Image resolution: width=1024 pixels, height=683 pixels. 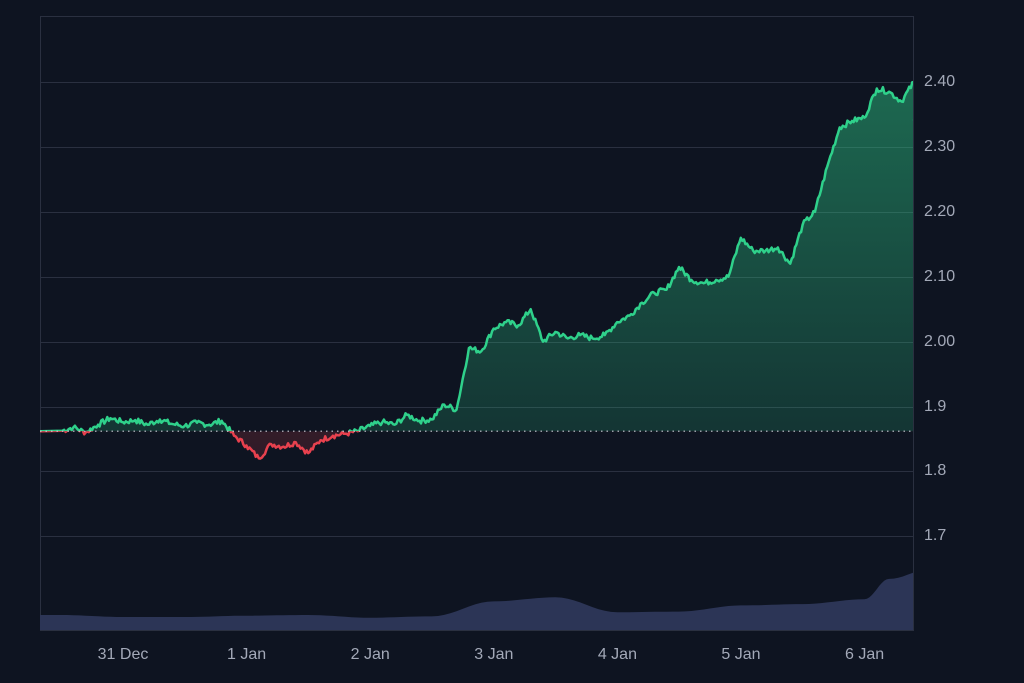 I want to click on y-tick-label: 2.40, so click(x=940, y=81).